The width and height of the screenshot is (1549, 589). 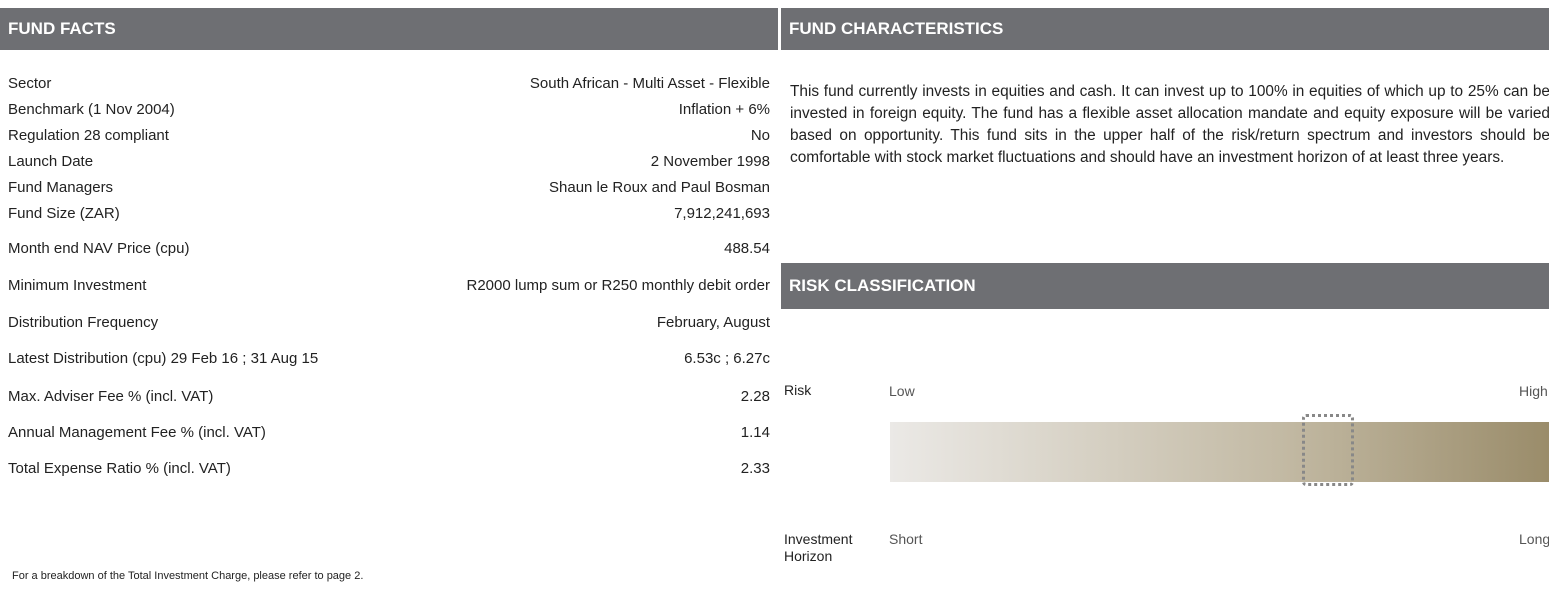 I want to click on fact-value: South African - Multi Asset - Flexible, so click(x=649, y=83).